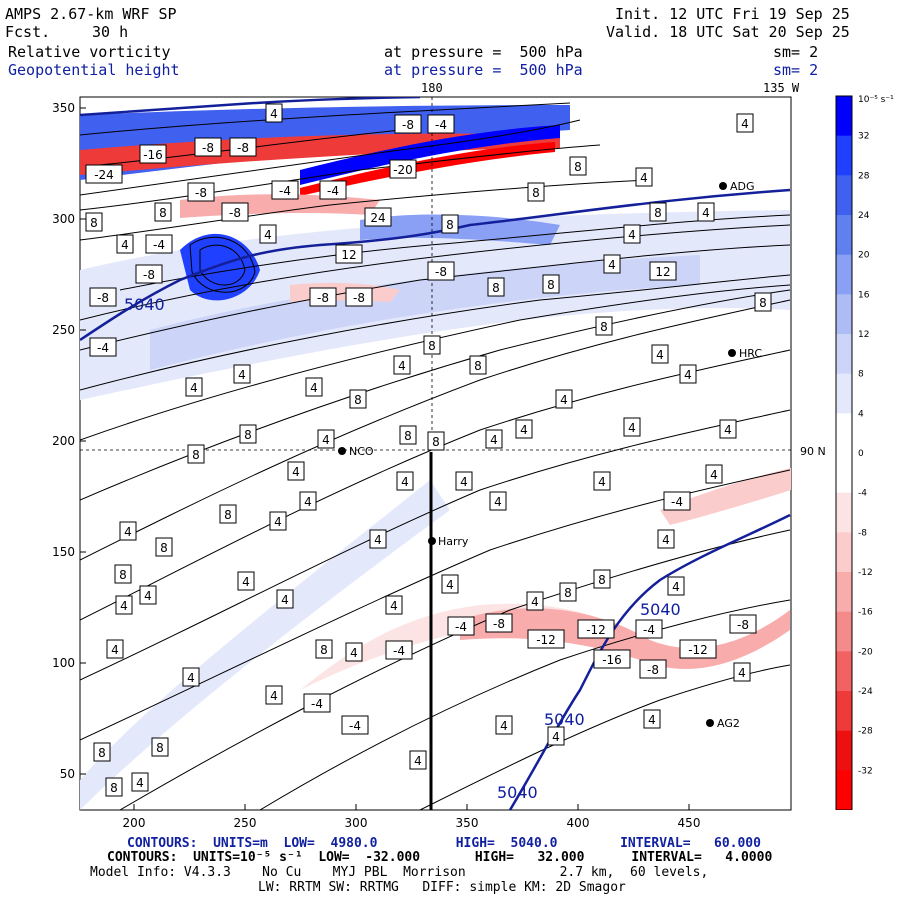 Image resolution: width=900 pixels, height=900 pixels. I want to click on svg-text: 24, so click(377, 218).